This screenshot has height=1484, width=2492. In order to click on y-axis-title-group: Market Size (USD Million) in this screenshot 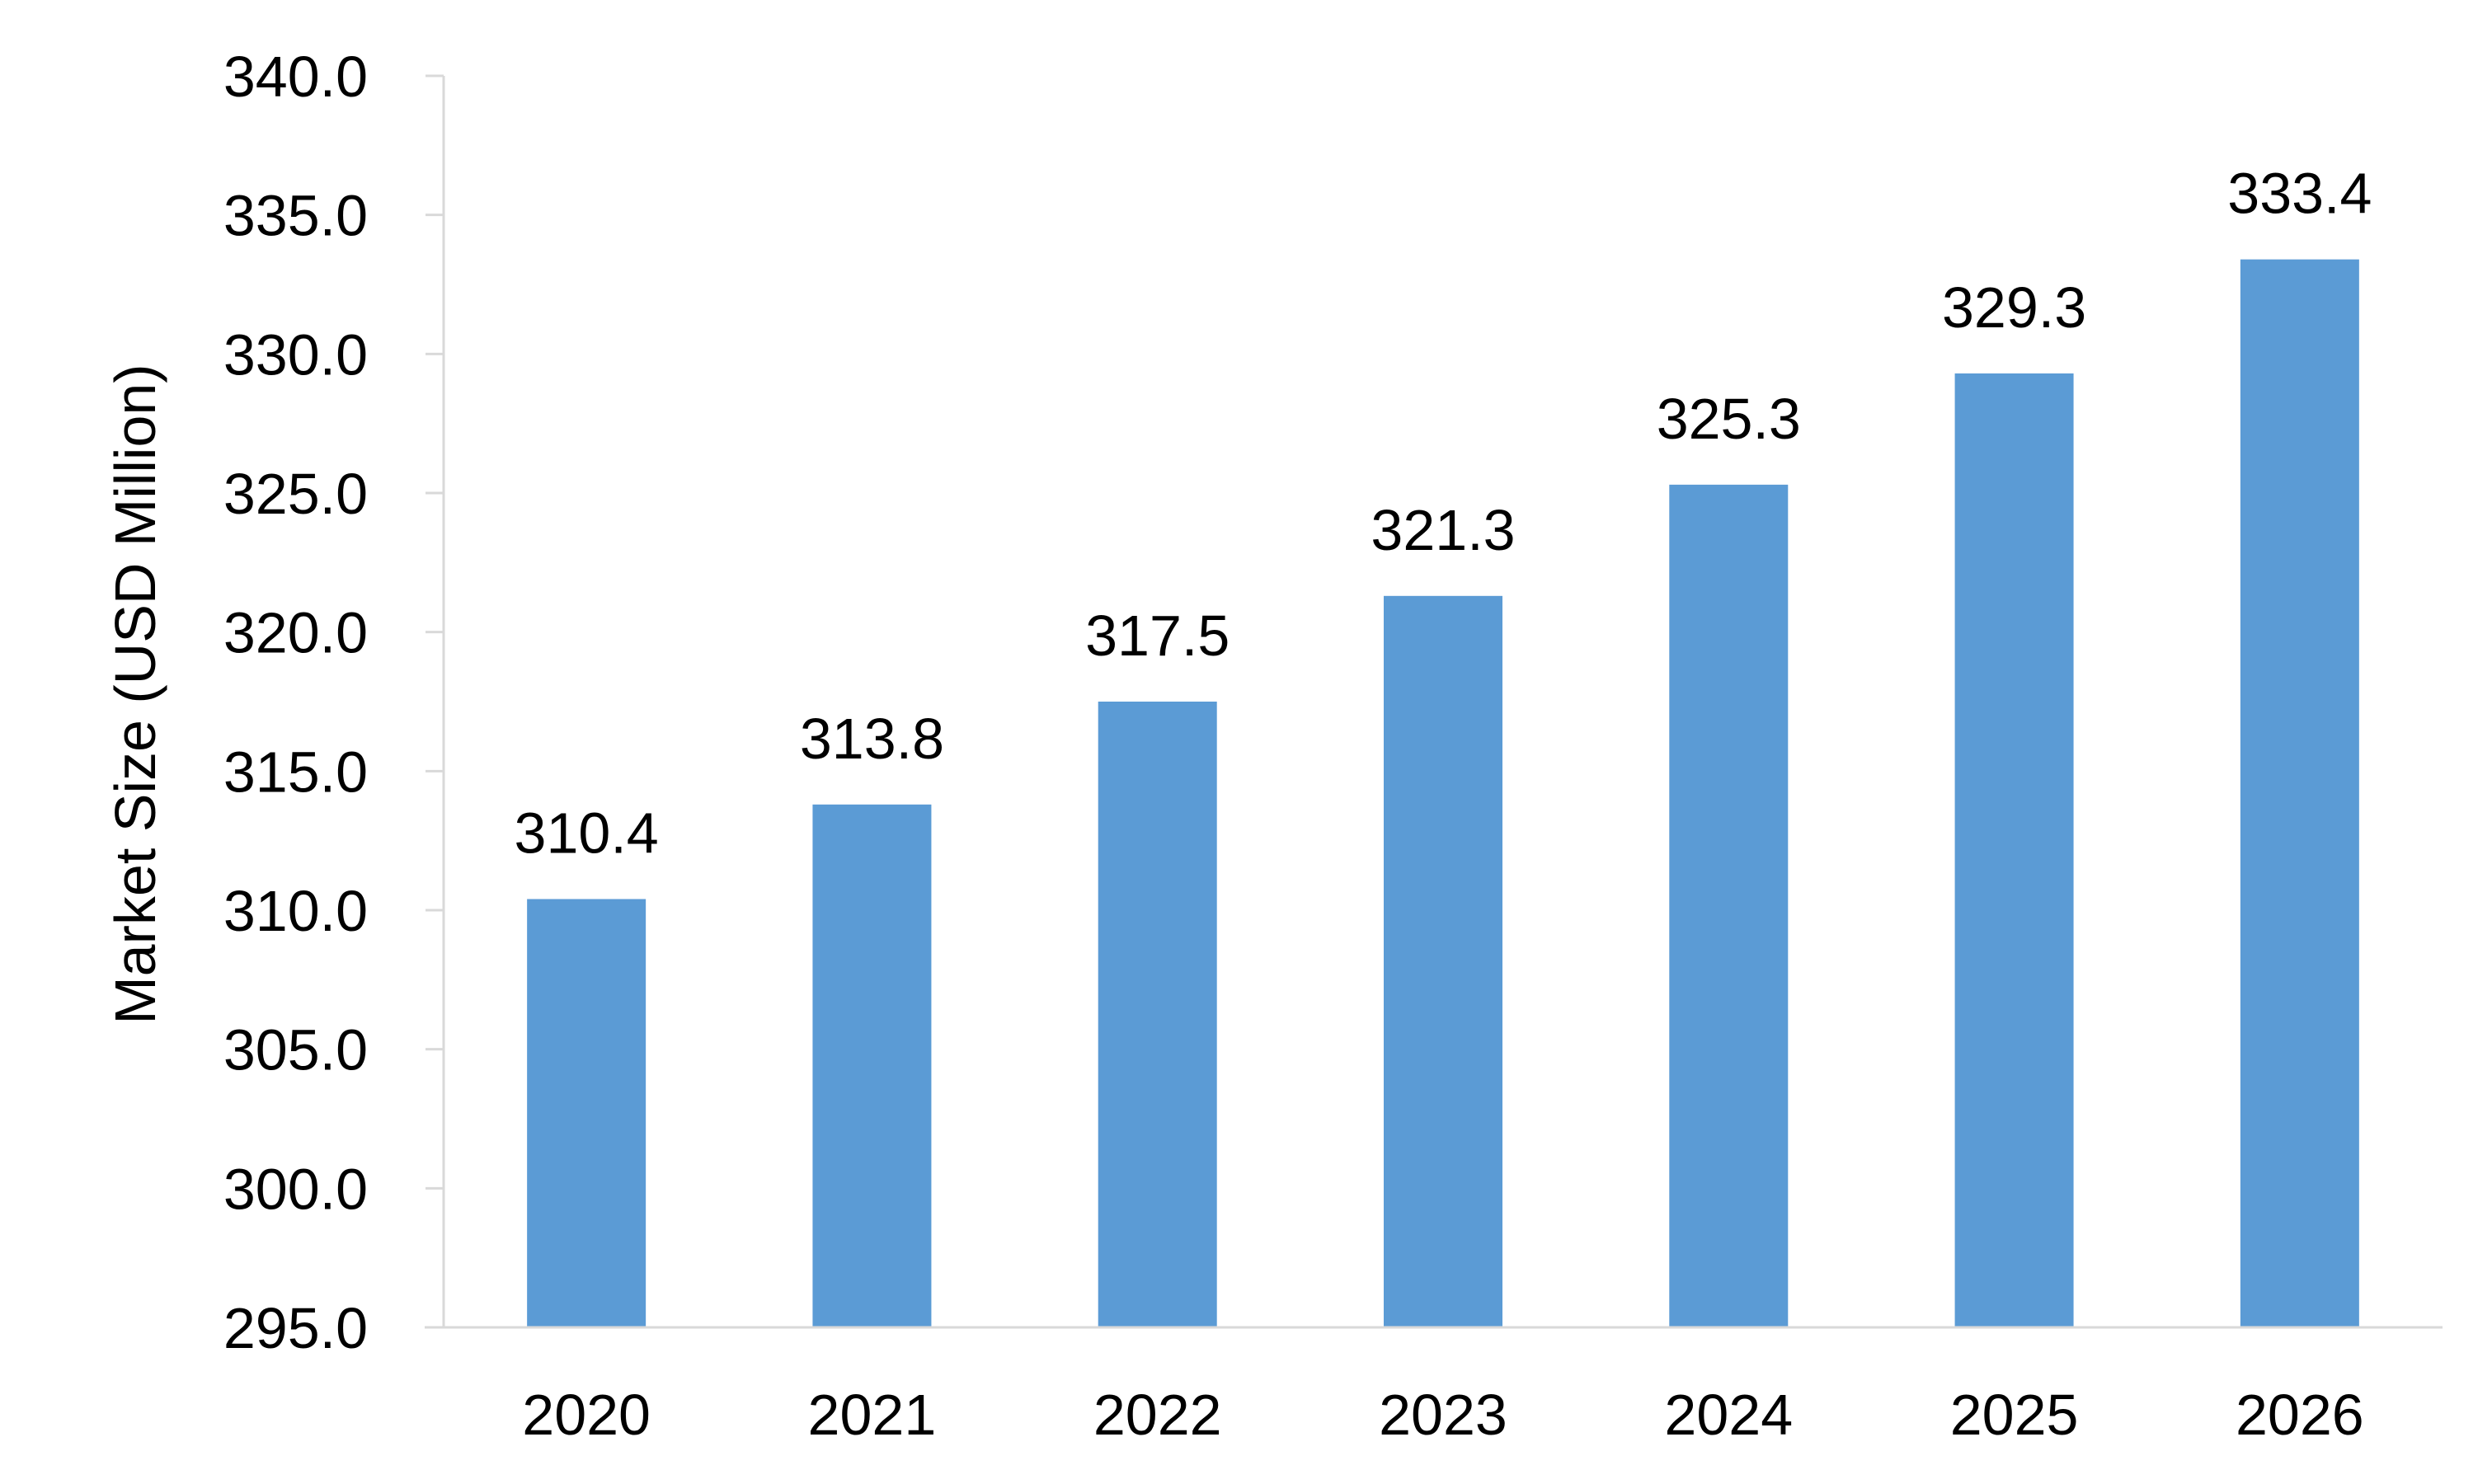, I will do `click(135, 694)`.